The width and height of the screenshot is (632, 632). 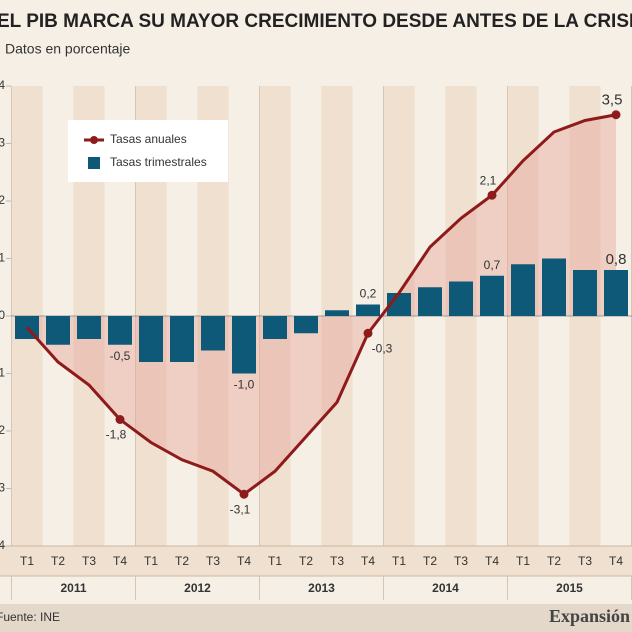 What do you see at coordinates (368, 294) in the screenshot?
I see `bar-value-label: 0,2` at bounding box center [368, 294].